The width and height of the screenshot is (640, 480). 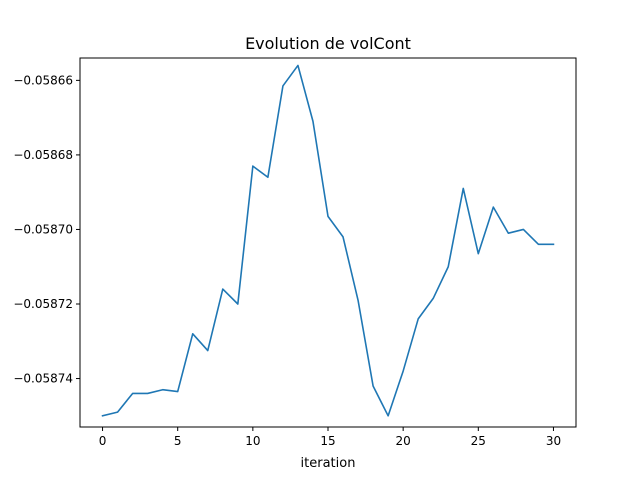 What do you see at coordinates (327, 441) in the screenshot?
I see `x-tick-label: 15` at bounding box center [327, 441].